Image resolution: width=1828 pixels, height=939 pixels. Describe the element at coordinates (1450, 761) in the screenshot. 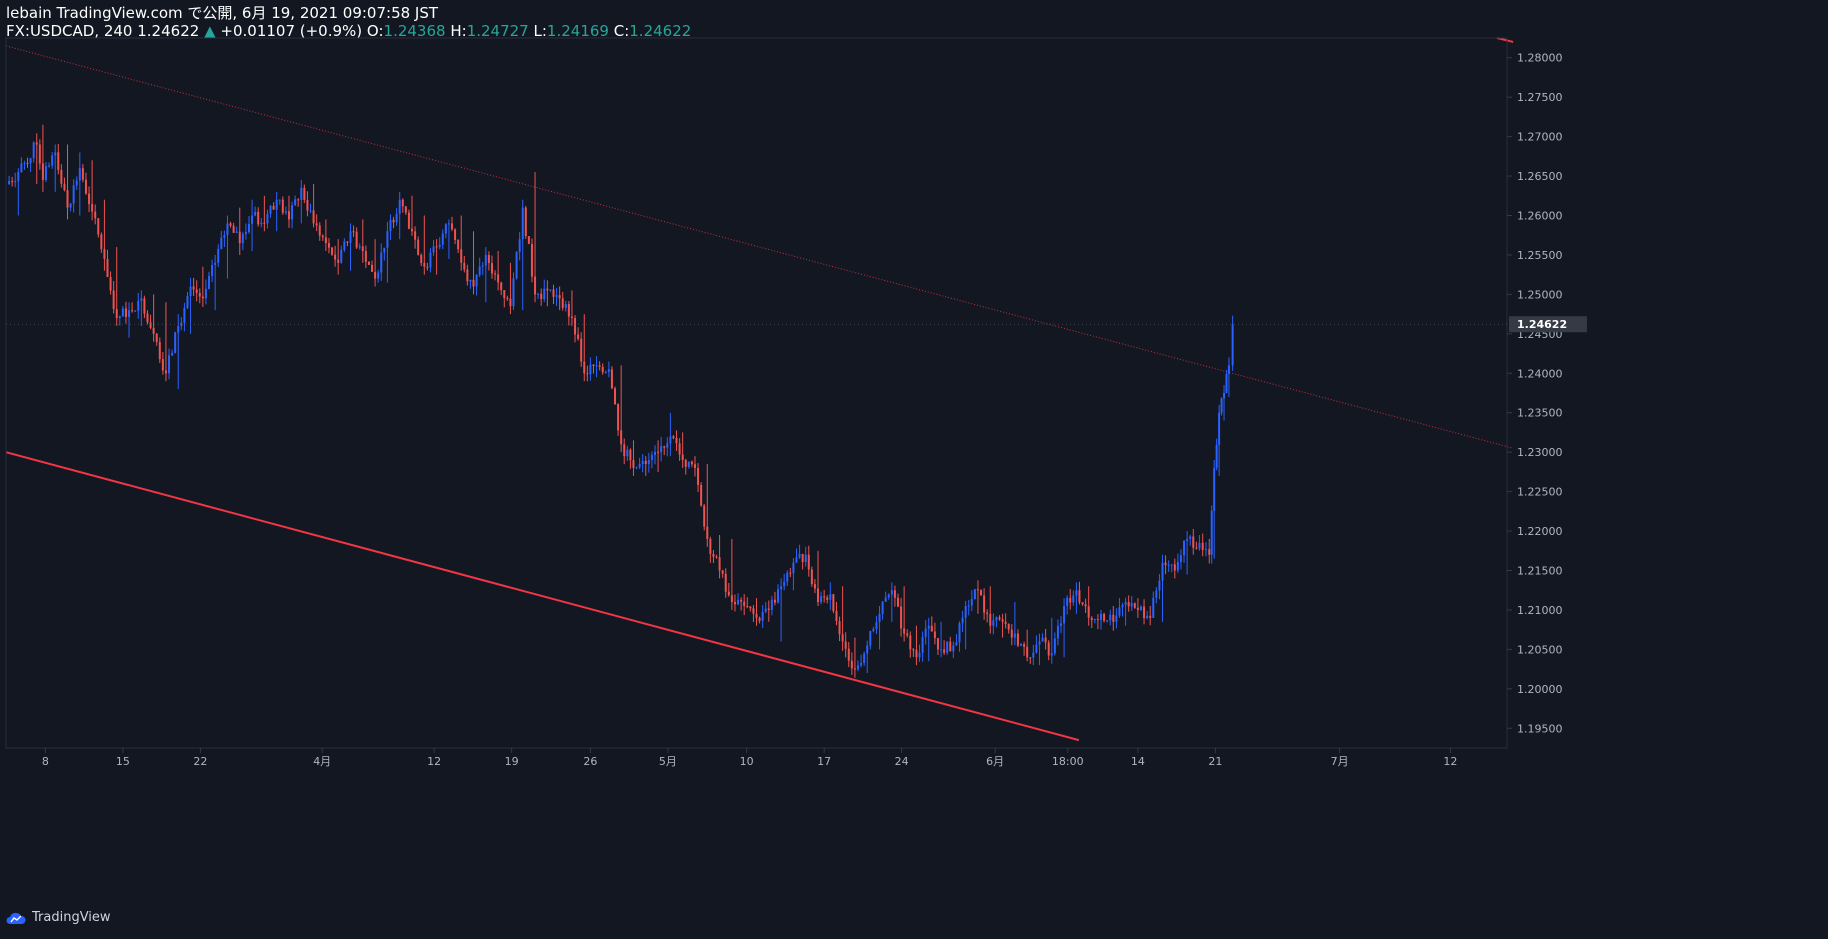

I see `x-tick-label: 12` at that location.